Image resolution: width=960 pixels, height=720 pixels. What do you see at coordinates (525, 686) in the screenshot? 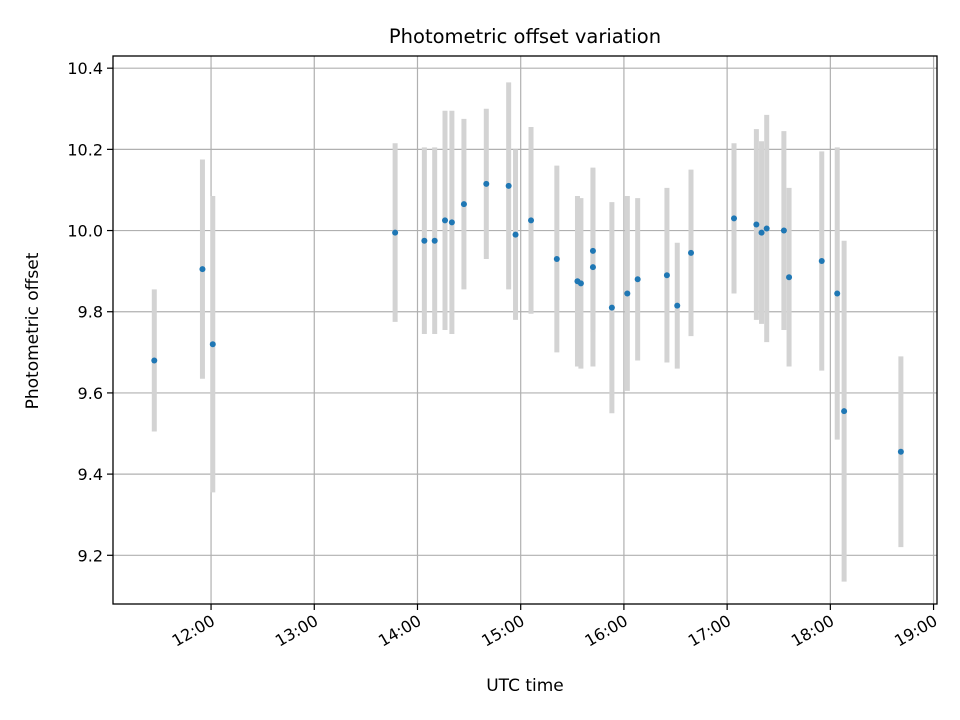
I see `x-axis-label: UTC time` at bounding box center [525, 686].